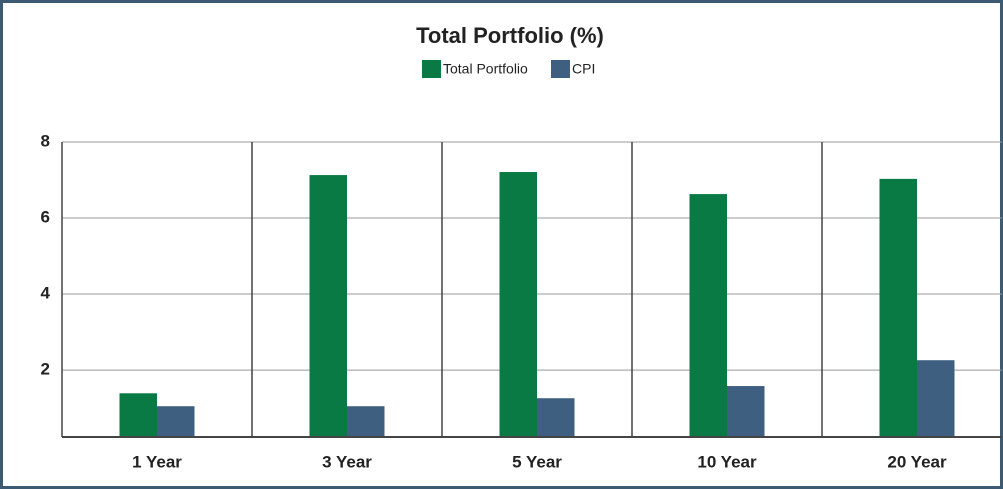  Describe the element at coordinates (510, 35) in the screenshot. I see `chart-title: Total Portfolio (%)` at that location.